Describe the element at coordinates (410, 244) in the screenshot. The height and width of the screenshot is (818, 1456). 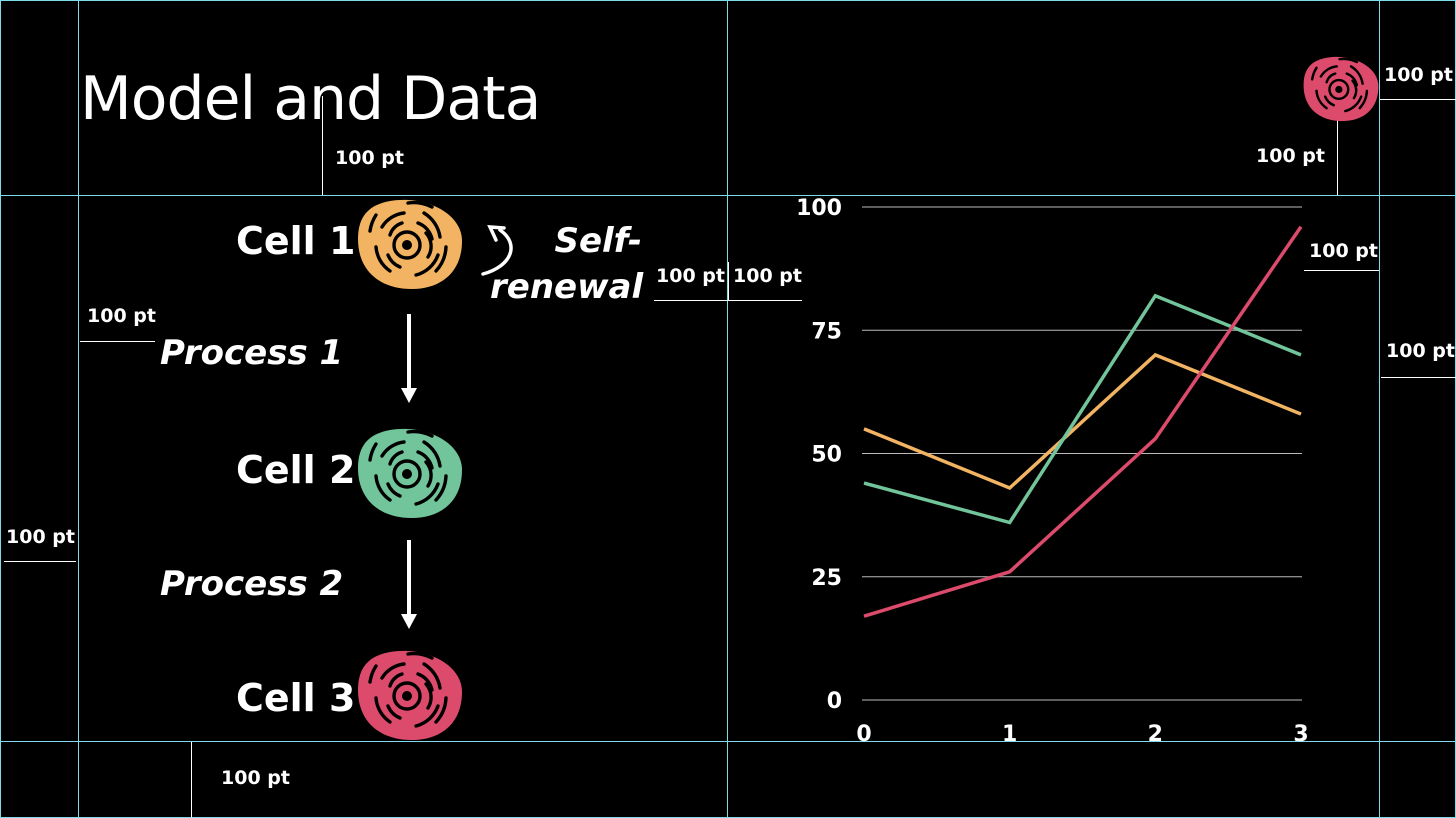
I see `cell-1-icon` at that location.